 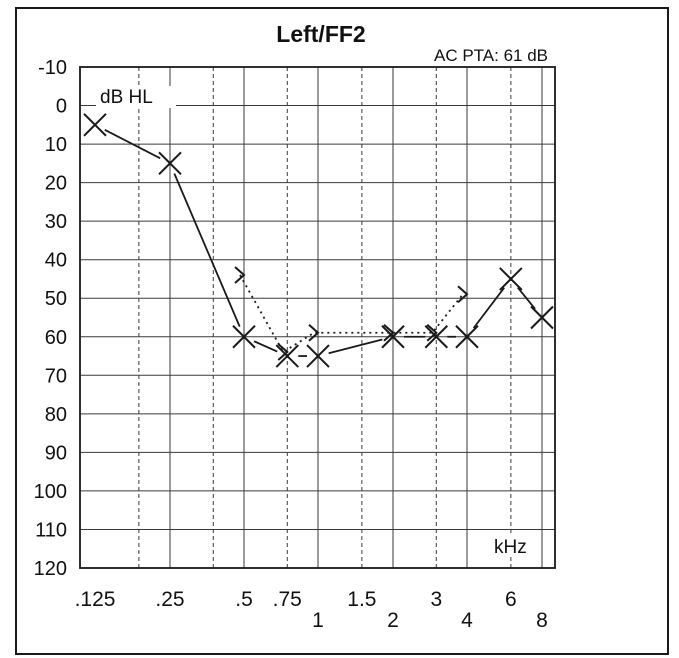 What do you see at coordinates (56, 415) in the screenshot?
I see `y-tick-label: 80` at bounding box center [56, 415].